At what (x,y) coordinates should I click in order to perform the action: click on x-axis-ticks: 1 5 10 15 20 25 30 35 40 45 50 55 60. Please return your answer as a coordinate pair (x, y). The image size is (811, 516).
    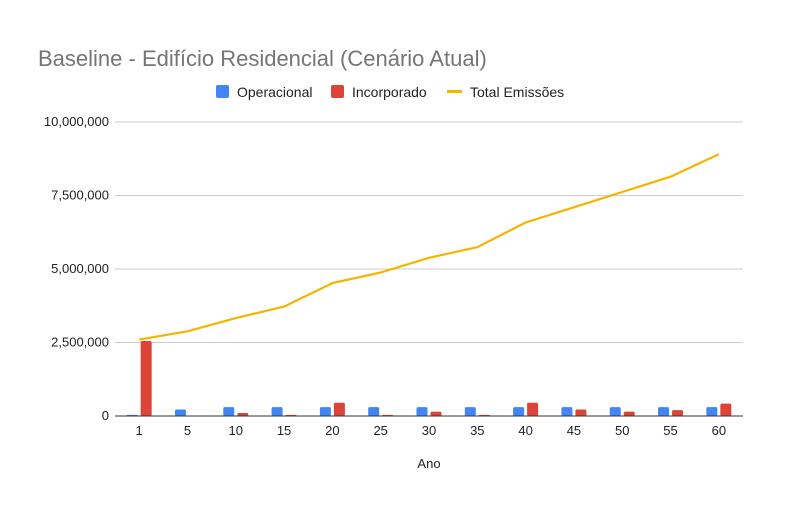
    Looking at the image, I should click on (431, 430).